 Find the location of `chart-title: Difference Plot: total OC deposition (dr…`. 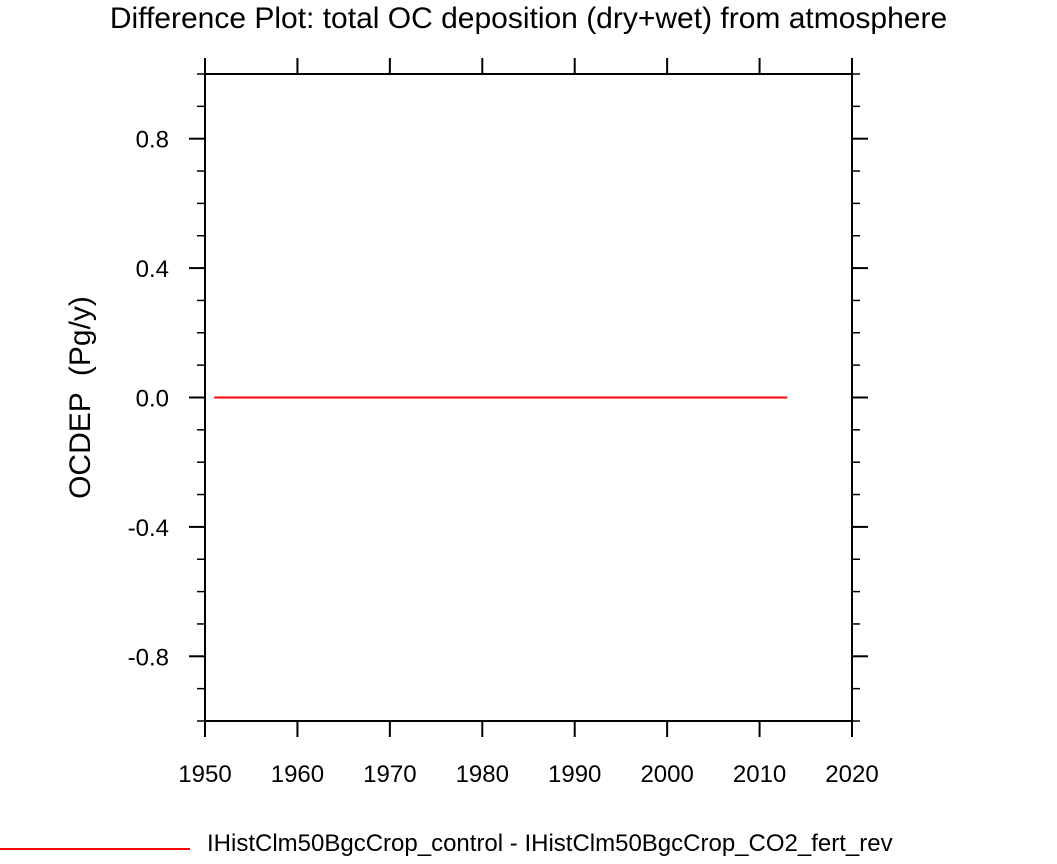

chart-title: Difference Plot: total OC deposition (dr… is located at coordinates (528, 18).